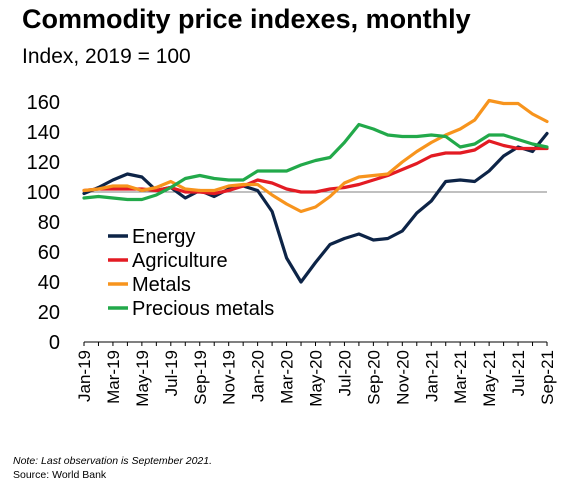 This screenshot has height=490, width=580. What do you see at coordinates (373, 377) in the screenshot?
I see `x-tick-label: Sep-20` at bounding box center [373, 377].